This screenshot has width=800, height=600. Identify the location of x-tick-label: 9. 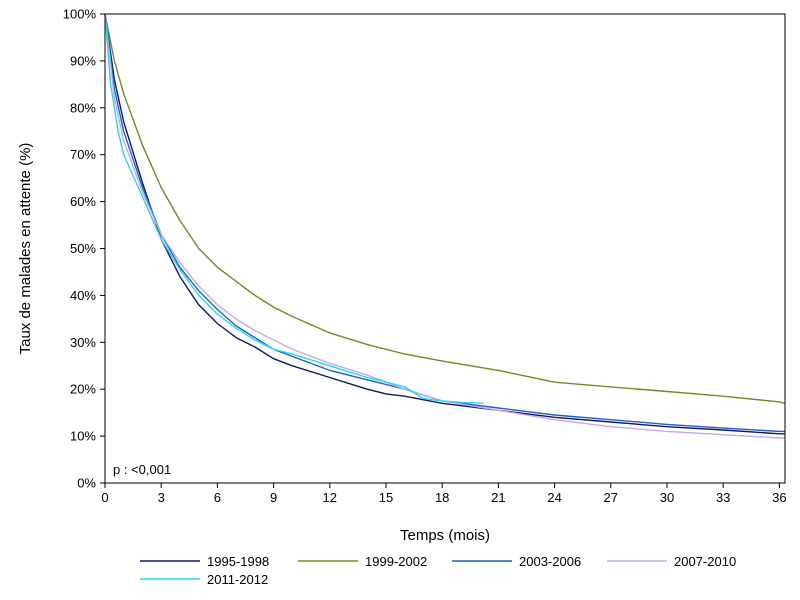
(273, 497).